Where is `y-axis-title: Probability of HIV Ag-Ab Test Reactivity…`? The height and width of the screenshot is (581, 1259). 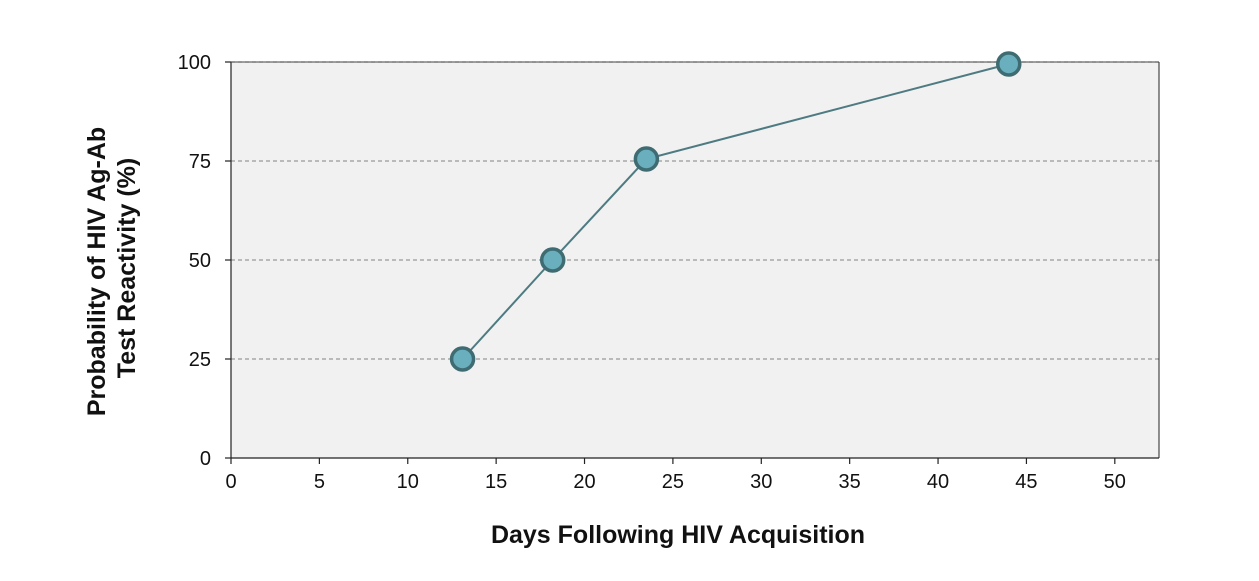
y-axis-title: Probability of HIV Ag-Ab Test Reactivity… is located at coordinates (112, 268).